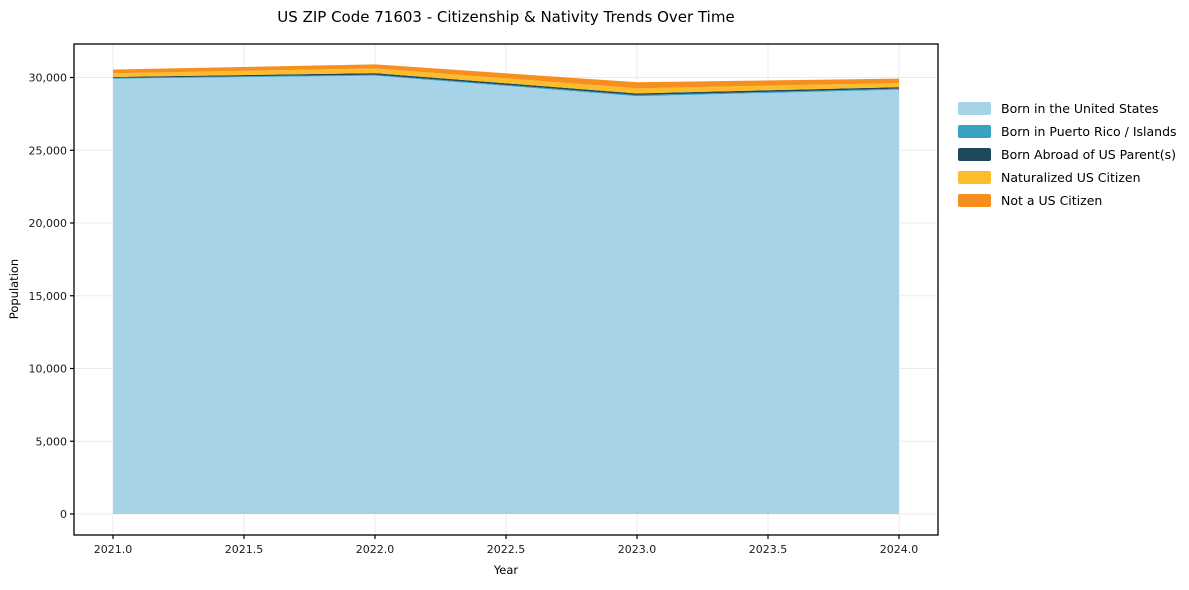 Image resolution: width=1189 pixels, height=590 pixels. What do you see at coordinates (1088, 154) in the screenshot?
I see `legend-label: Born Abroad of US Parent(s)` at bounding box center [1088, 154].